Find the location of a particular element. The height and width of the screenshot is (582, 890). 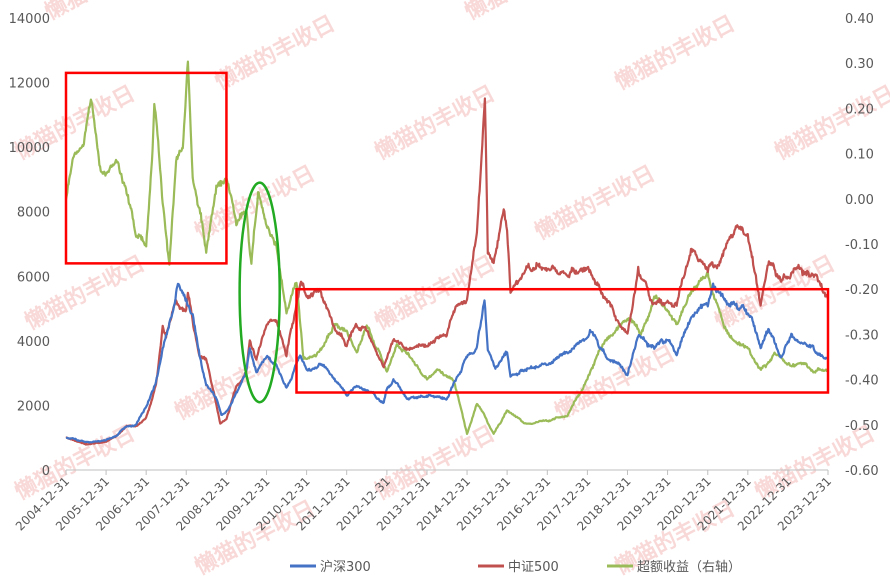

y-right-tick-label: -0.10 is located at coordinates (862, 245).